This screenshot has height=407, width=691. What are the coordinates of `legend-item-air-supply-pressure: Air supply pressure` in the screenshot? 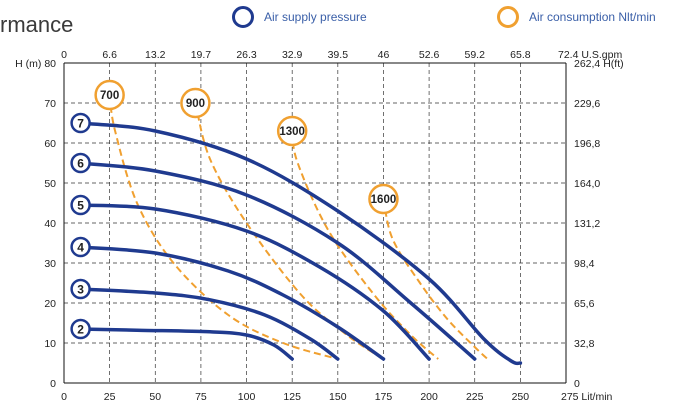 It's located at (299, 17).